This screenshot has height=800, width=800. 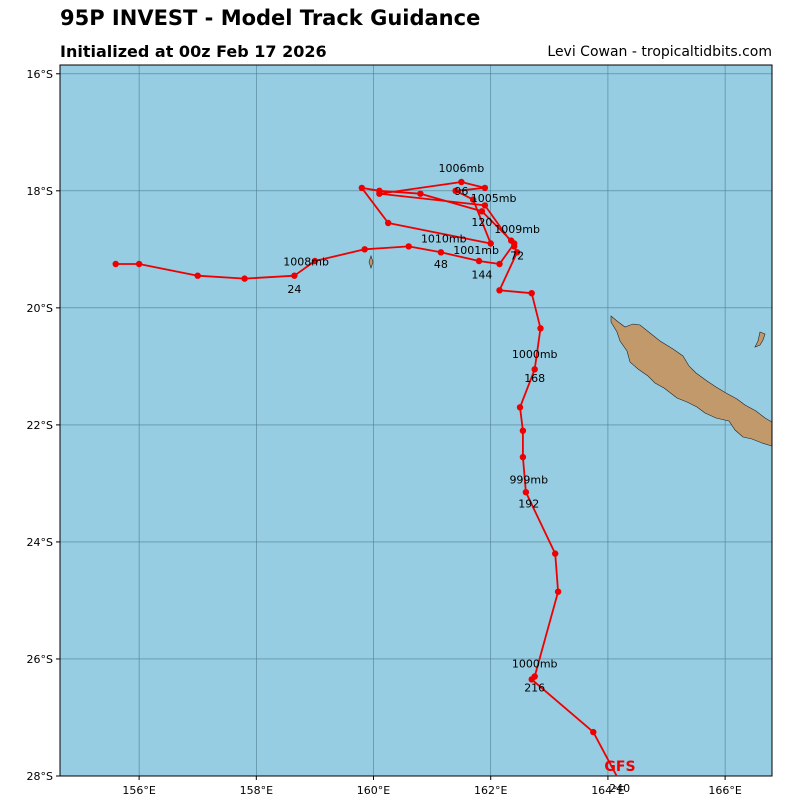 What do you see at coordinates (724, 790) in the screenshot?
I see `tick-label-lon: 166°E` at bounding box center [724, 790].